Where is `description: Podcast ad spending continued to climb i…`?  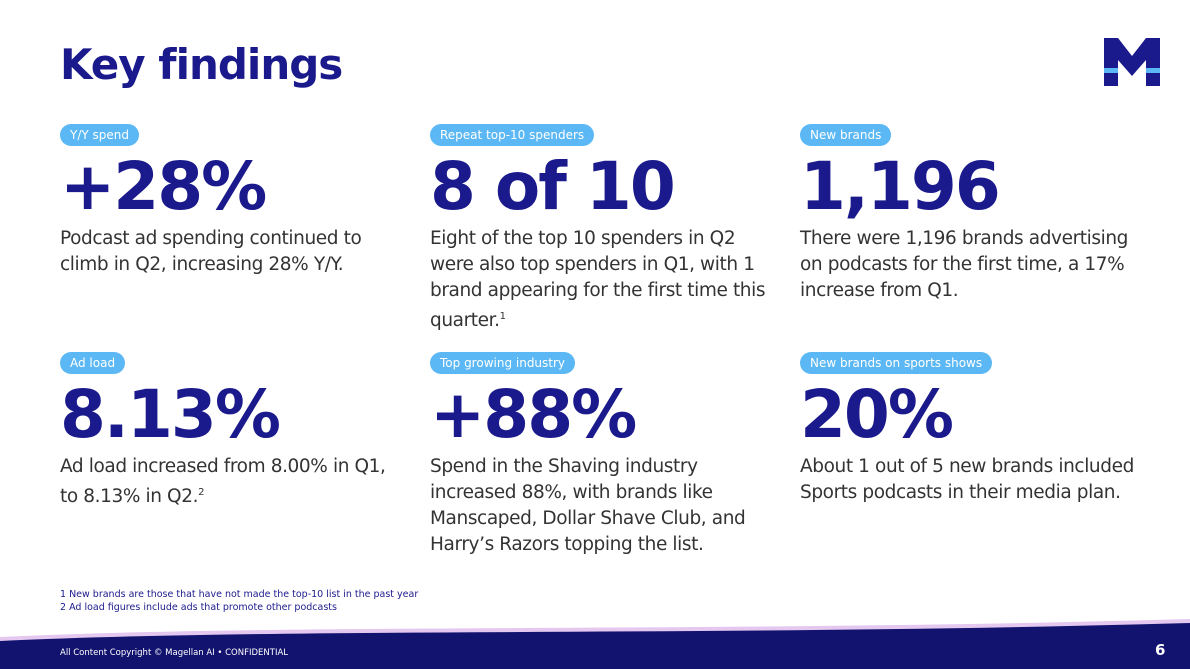 description: Podcast ad spending continued to climb i… is located at coordinates (230, 252).